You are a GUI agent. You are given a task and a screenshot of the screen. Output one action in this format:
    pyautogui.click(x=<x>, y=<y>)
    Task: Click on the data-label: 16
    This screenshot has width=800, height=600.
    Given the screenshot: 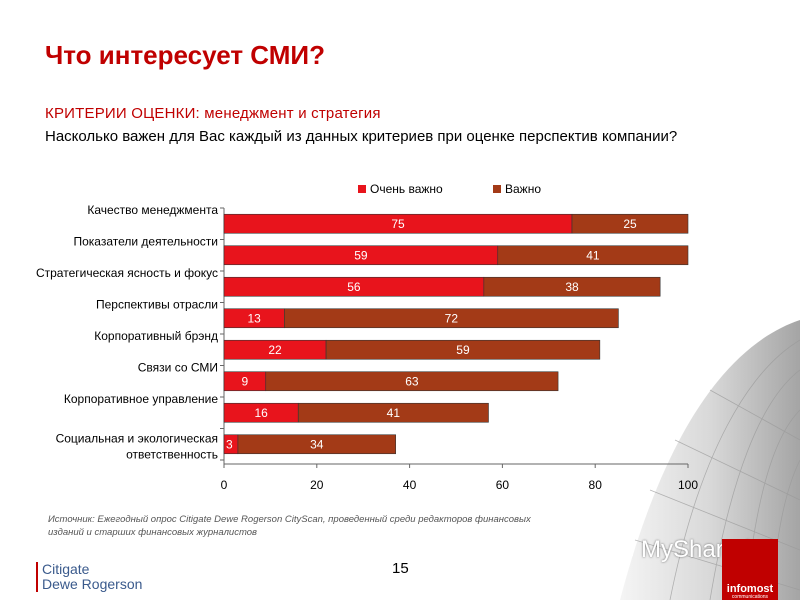 What is the action you would take?
    pyautogui.click(x=261, y=413)
    